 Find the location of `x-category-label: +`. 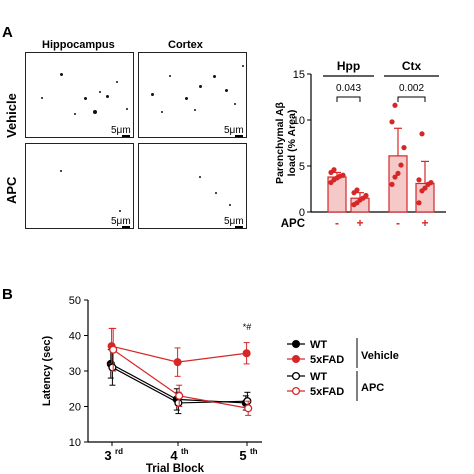

x-category-label: + is located at coordinates (359, 223).